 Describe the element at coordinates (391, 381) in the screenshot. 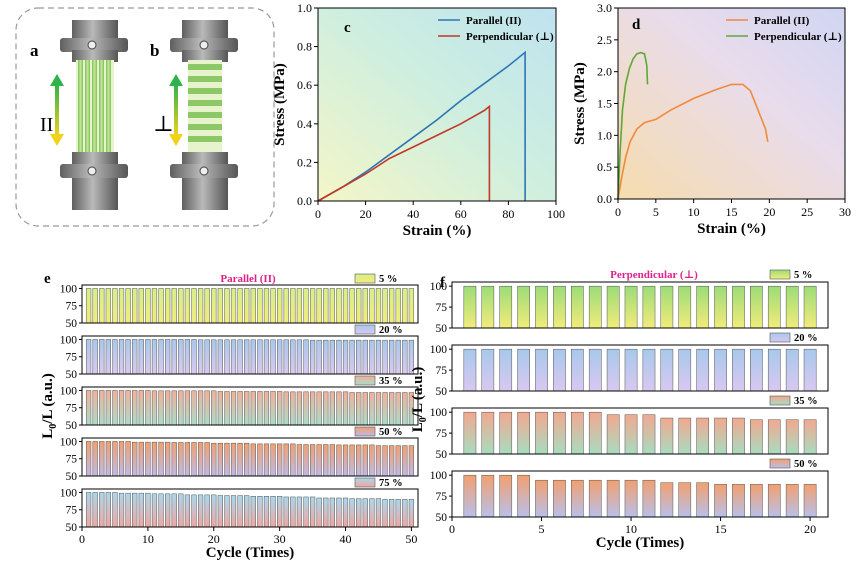

I see `legend-entry: 35 %` at that location.